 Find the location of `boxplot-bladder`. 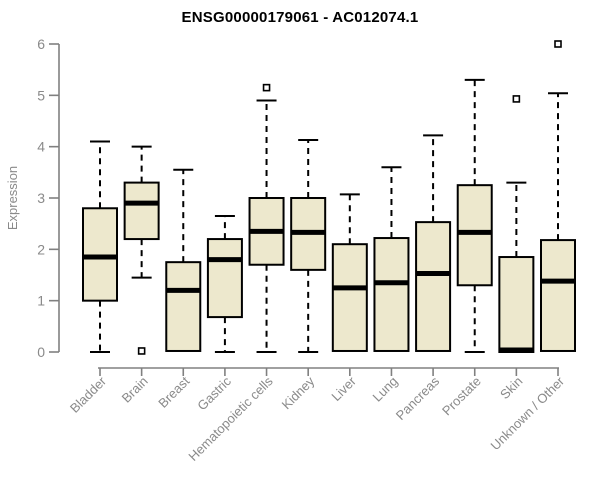

boxplot-bladder is located at coordinates (100, 246).